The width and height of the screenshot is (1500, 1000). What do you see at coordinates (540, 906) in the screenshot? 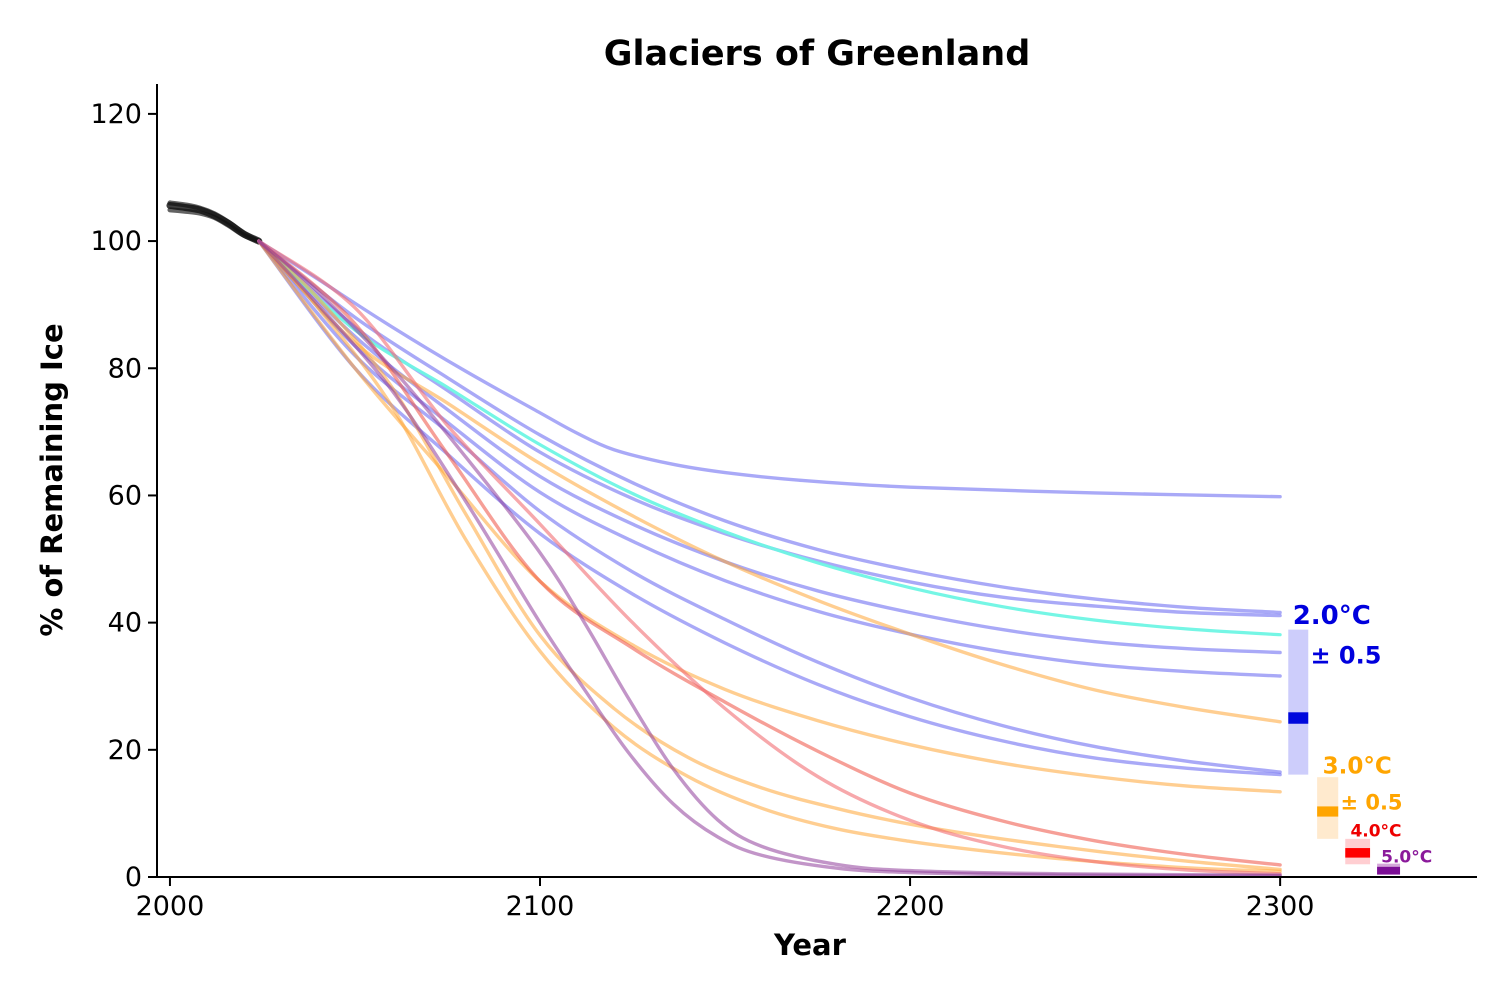
I see `x-tick-label: 2100` at bounding box center [540, 906].